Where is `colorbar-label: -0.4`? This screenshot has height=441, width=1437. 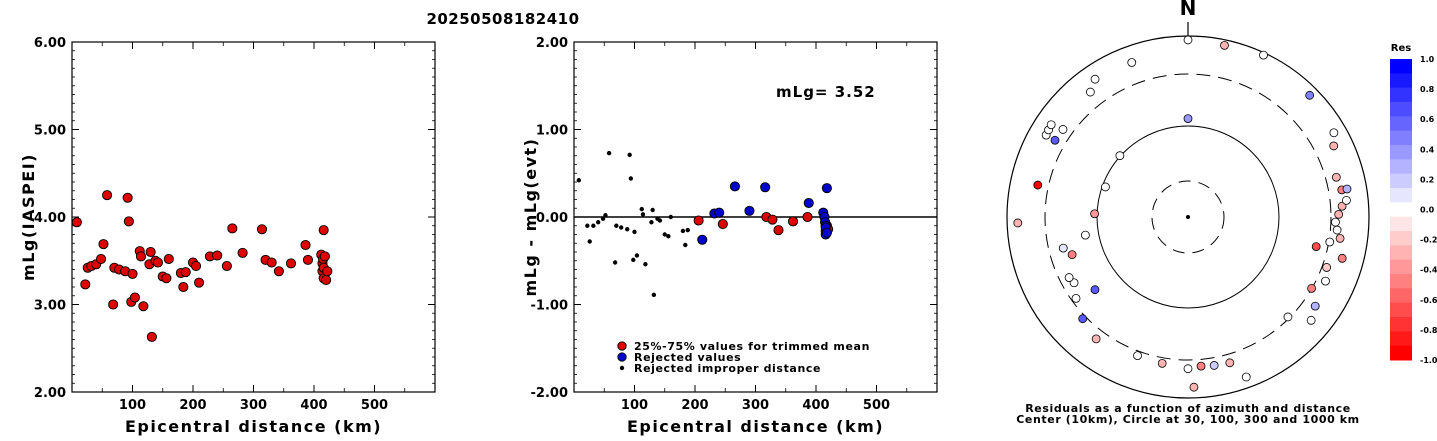 colorbar-label: -0.4 is located at coordinates (1428, 270).